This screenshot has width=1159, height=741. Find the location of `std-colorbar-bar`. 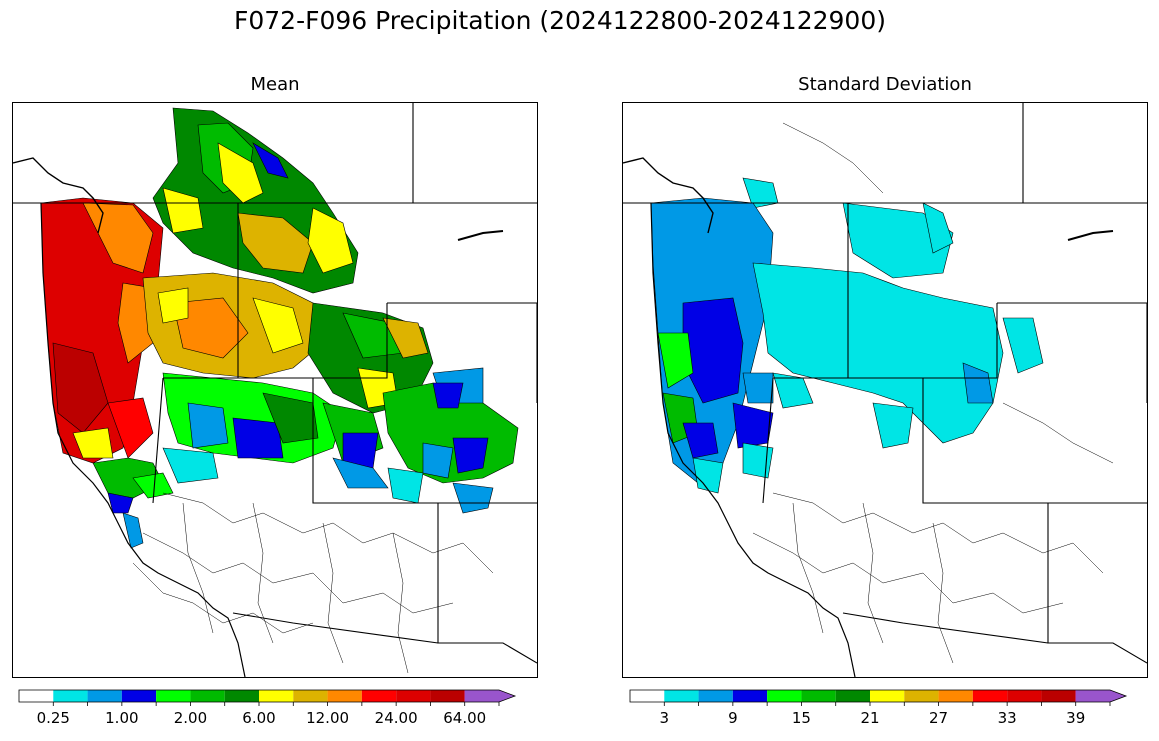

std-colorbar-bar is located at coordinates (878, 697).